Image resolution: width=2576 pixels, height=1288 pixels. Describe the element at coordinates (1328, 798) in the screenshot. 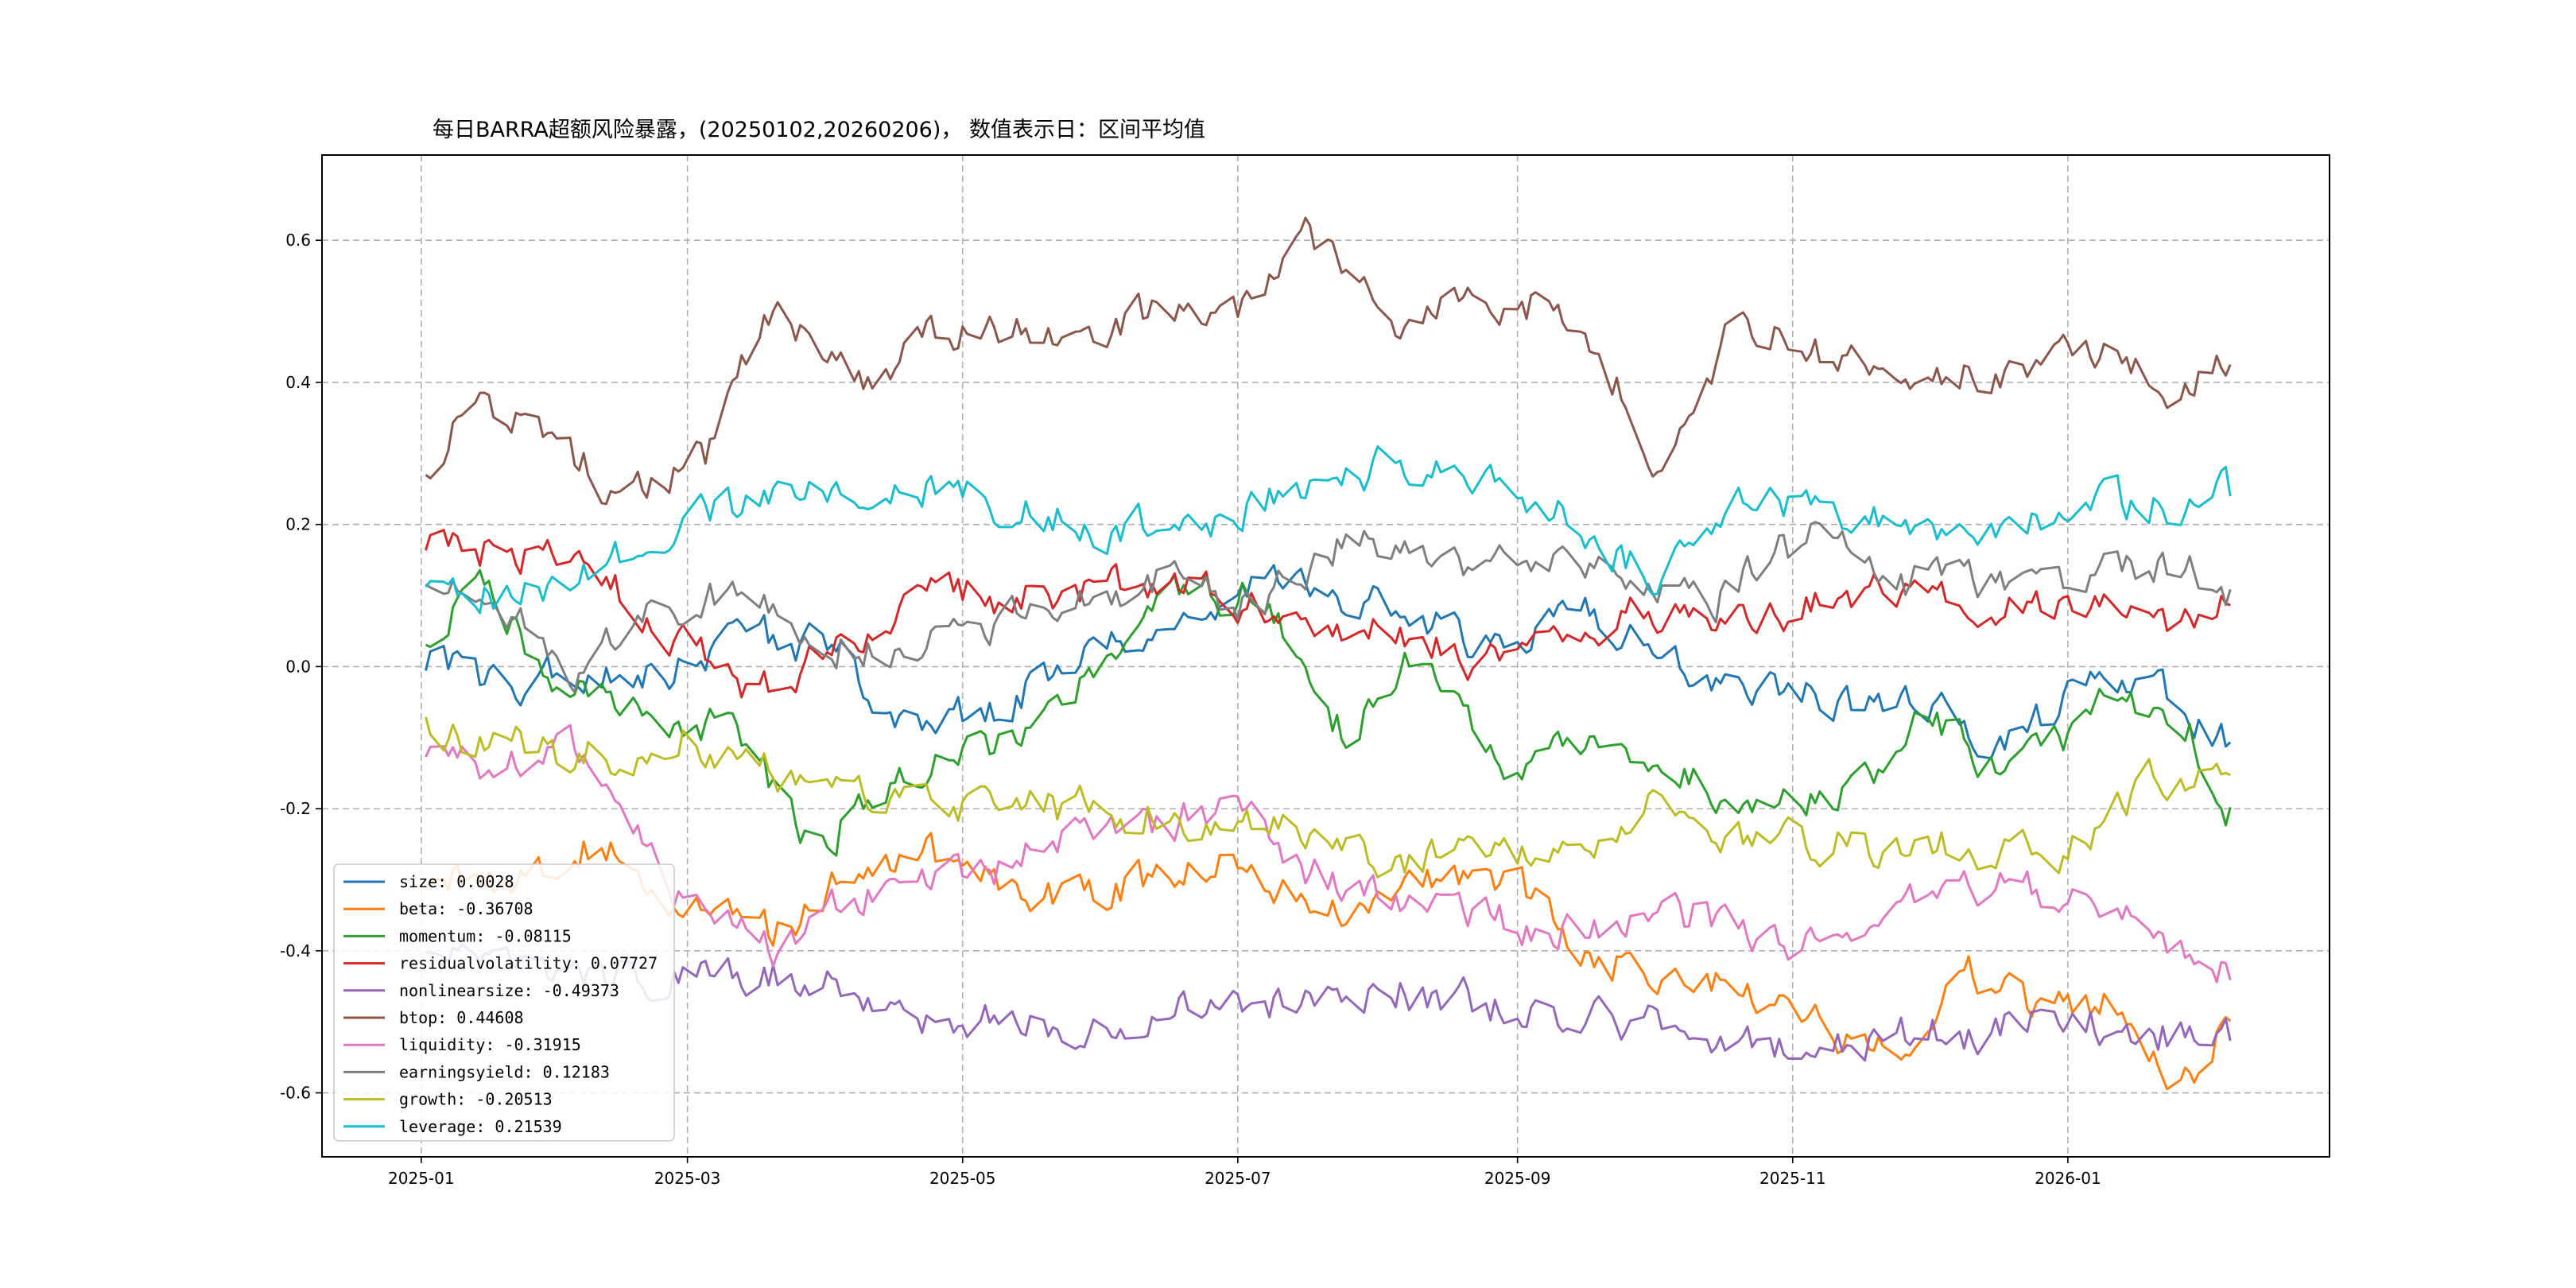

I see `series-line-growth` at that location.